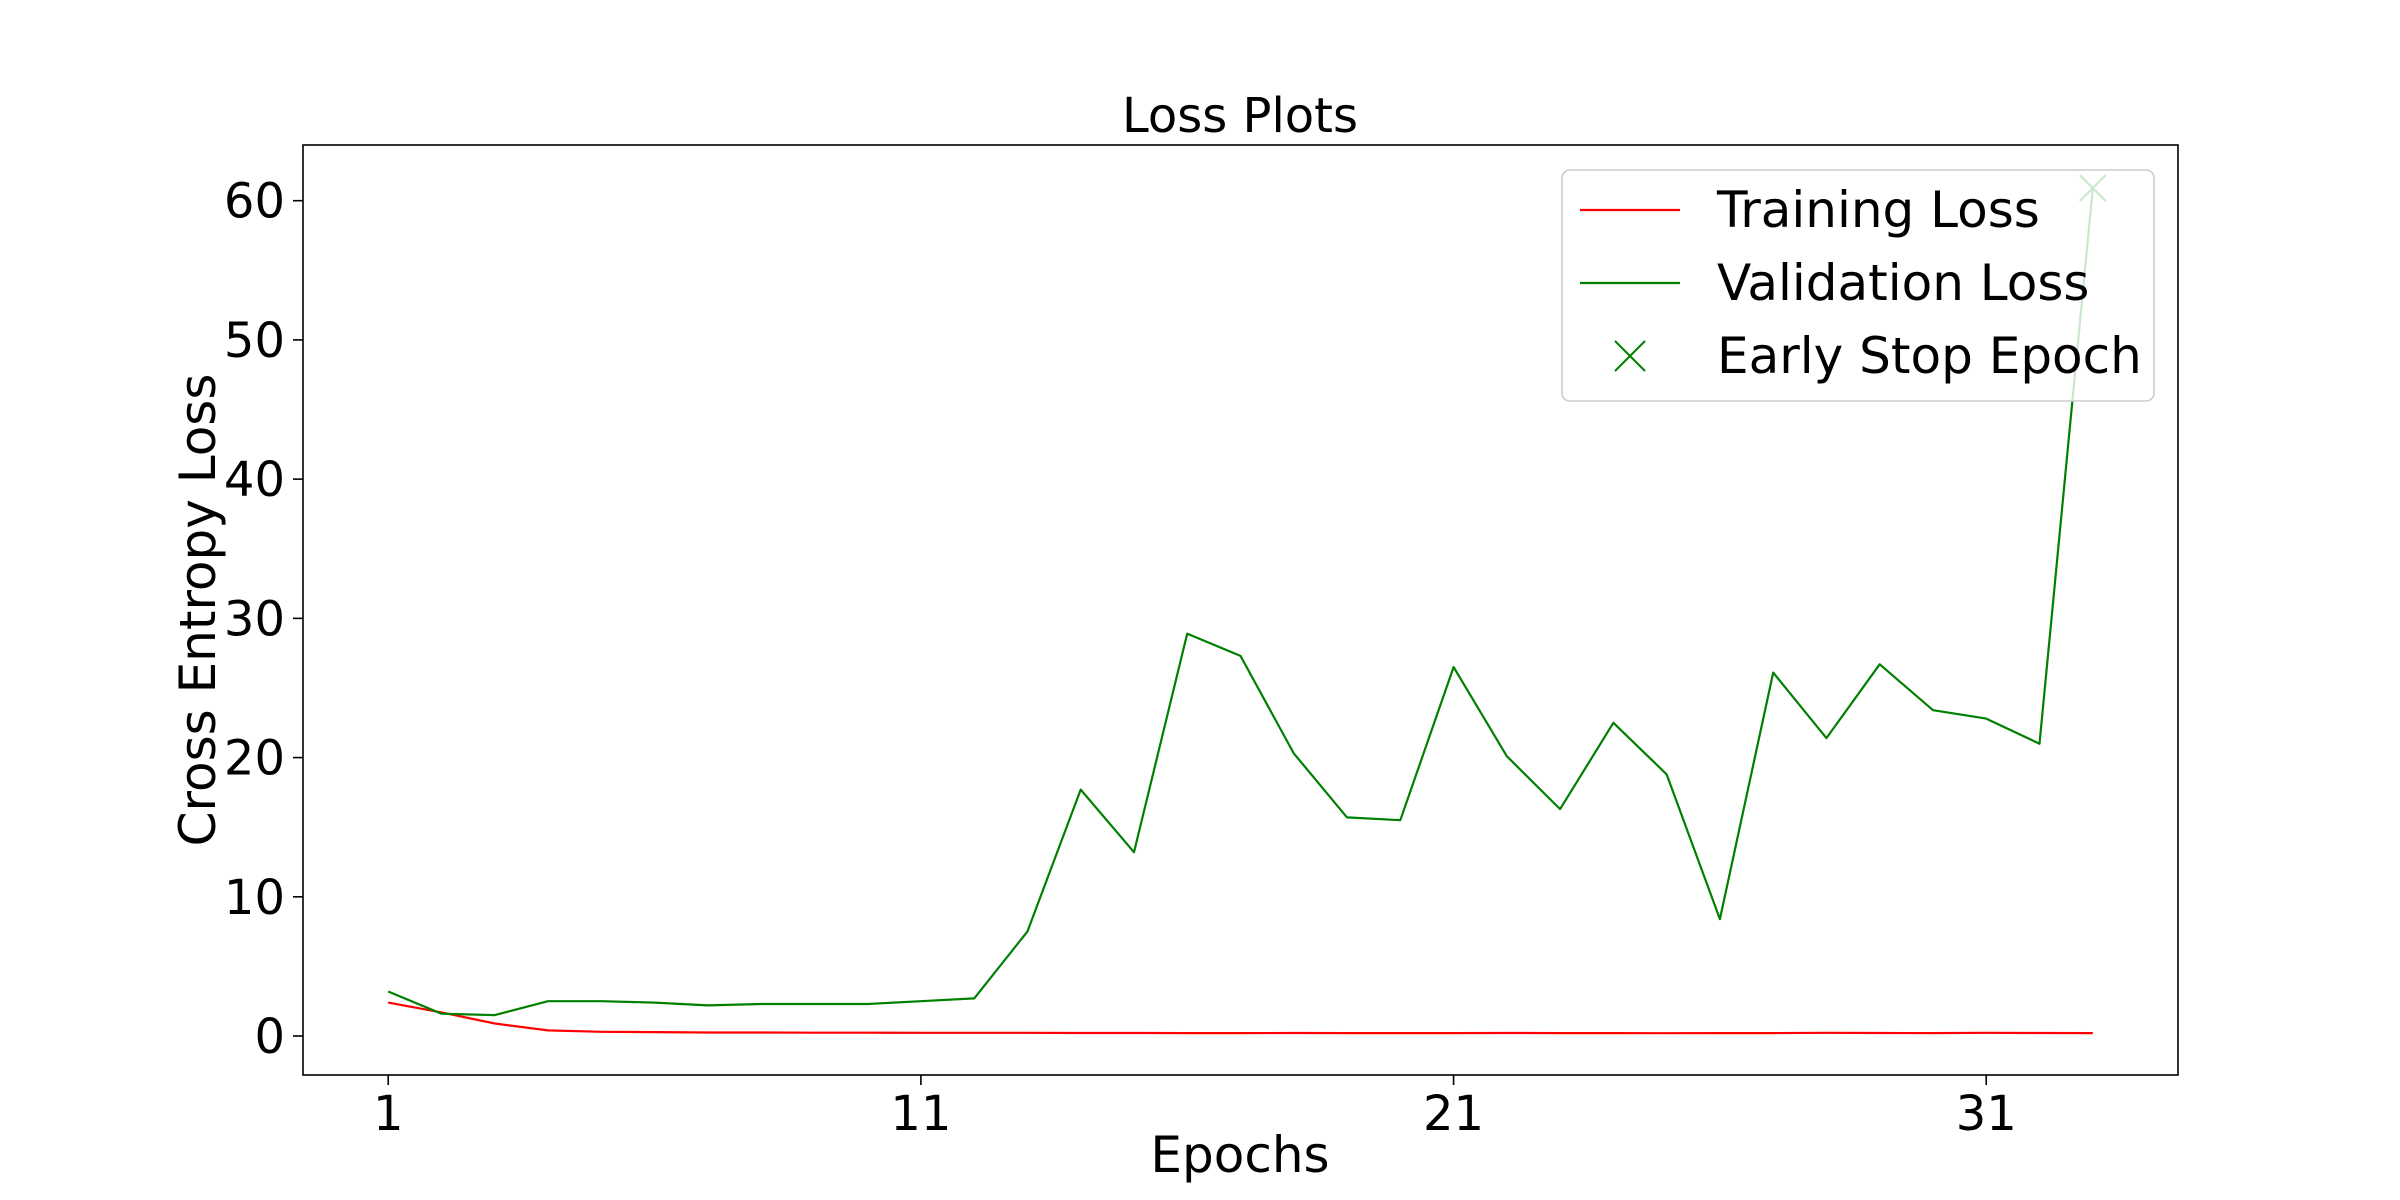 Image resolution: width=2400 pixels, height=1200 pixels. What do you see at coordinates (388, 1114) in the screenshot?
I see `x-tick-label: 1` at bounding box center [388, 1114].